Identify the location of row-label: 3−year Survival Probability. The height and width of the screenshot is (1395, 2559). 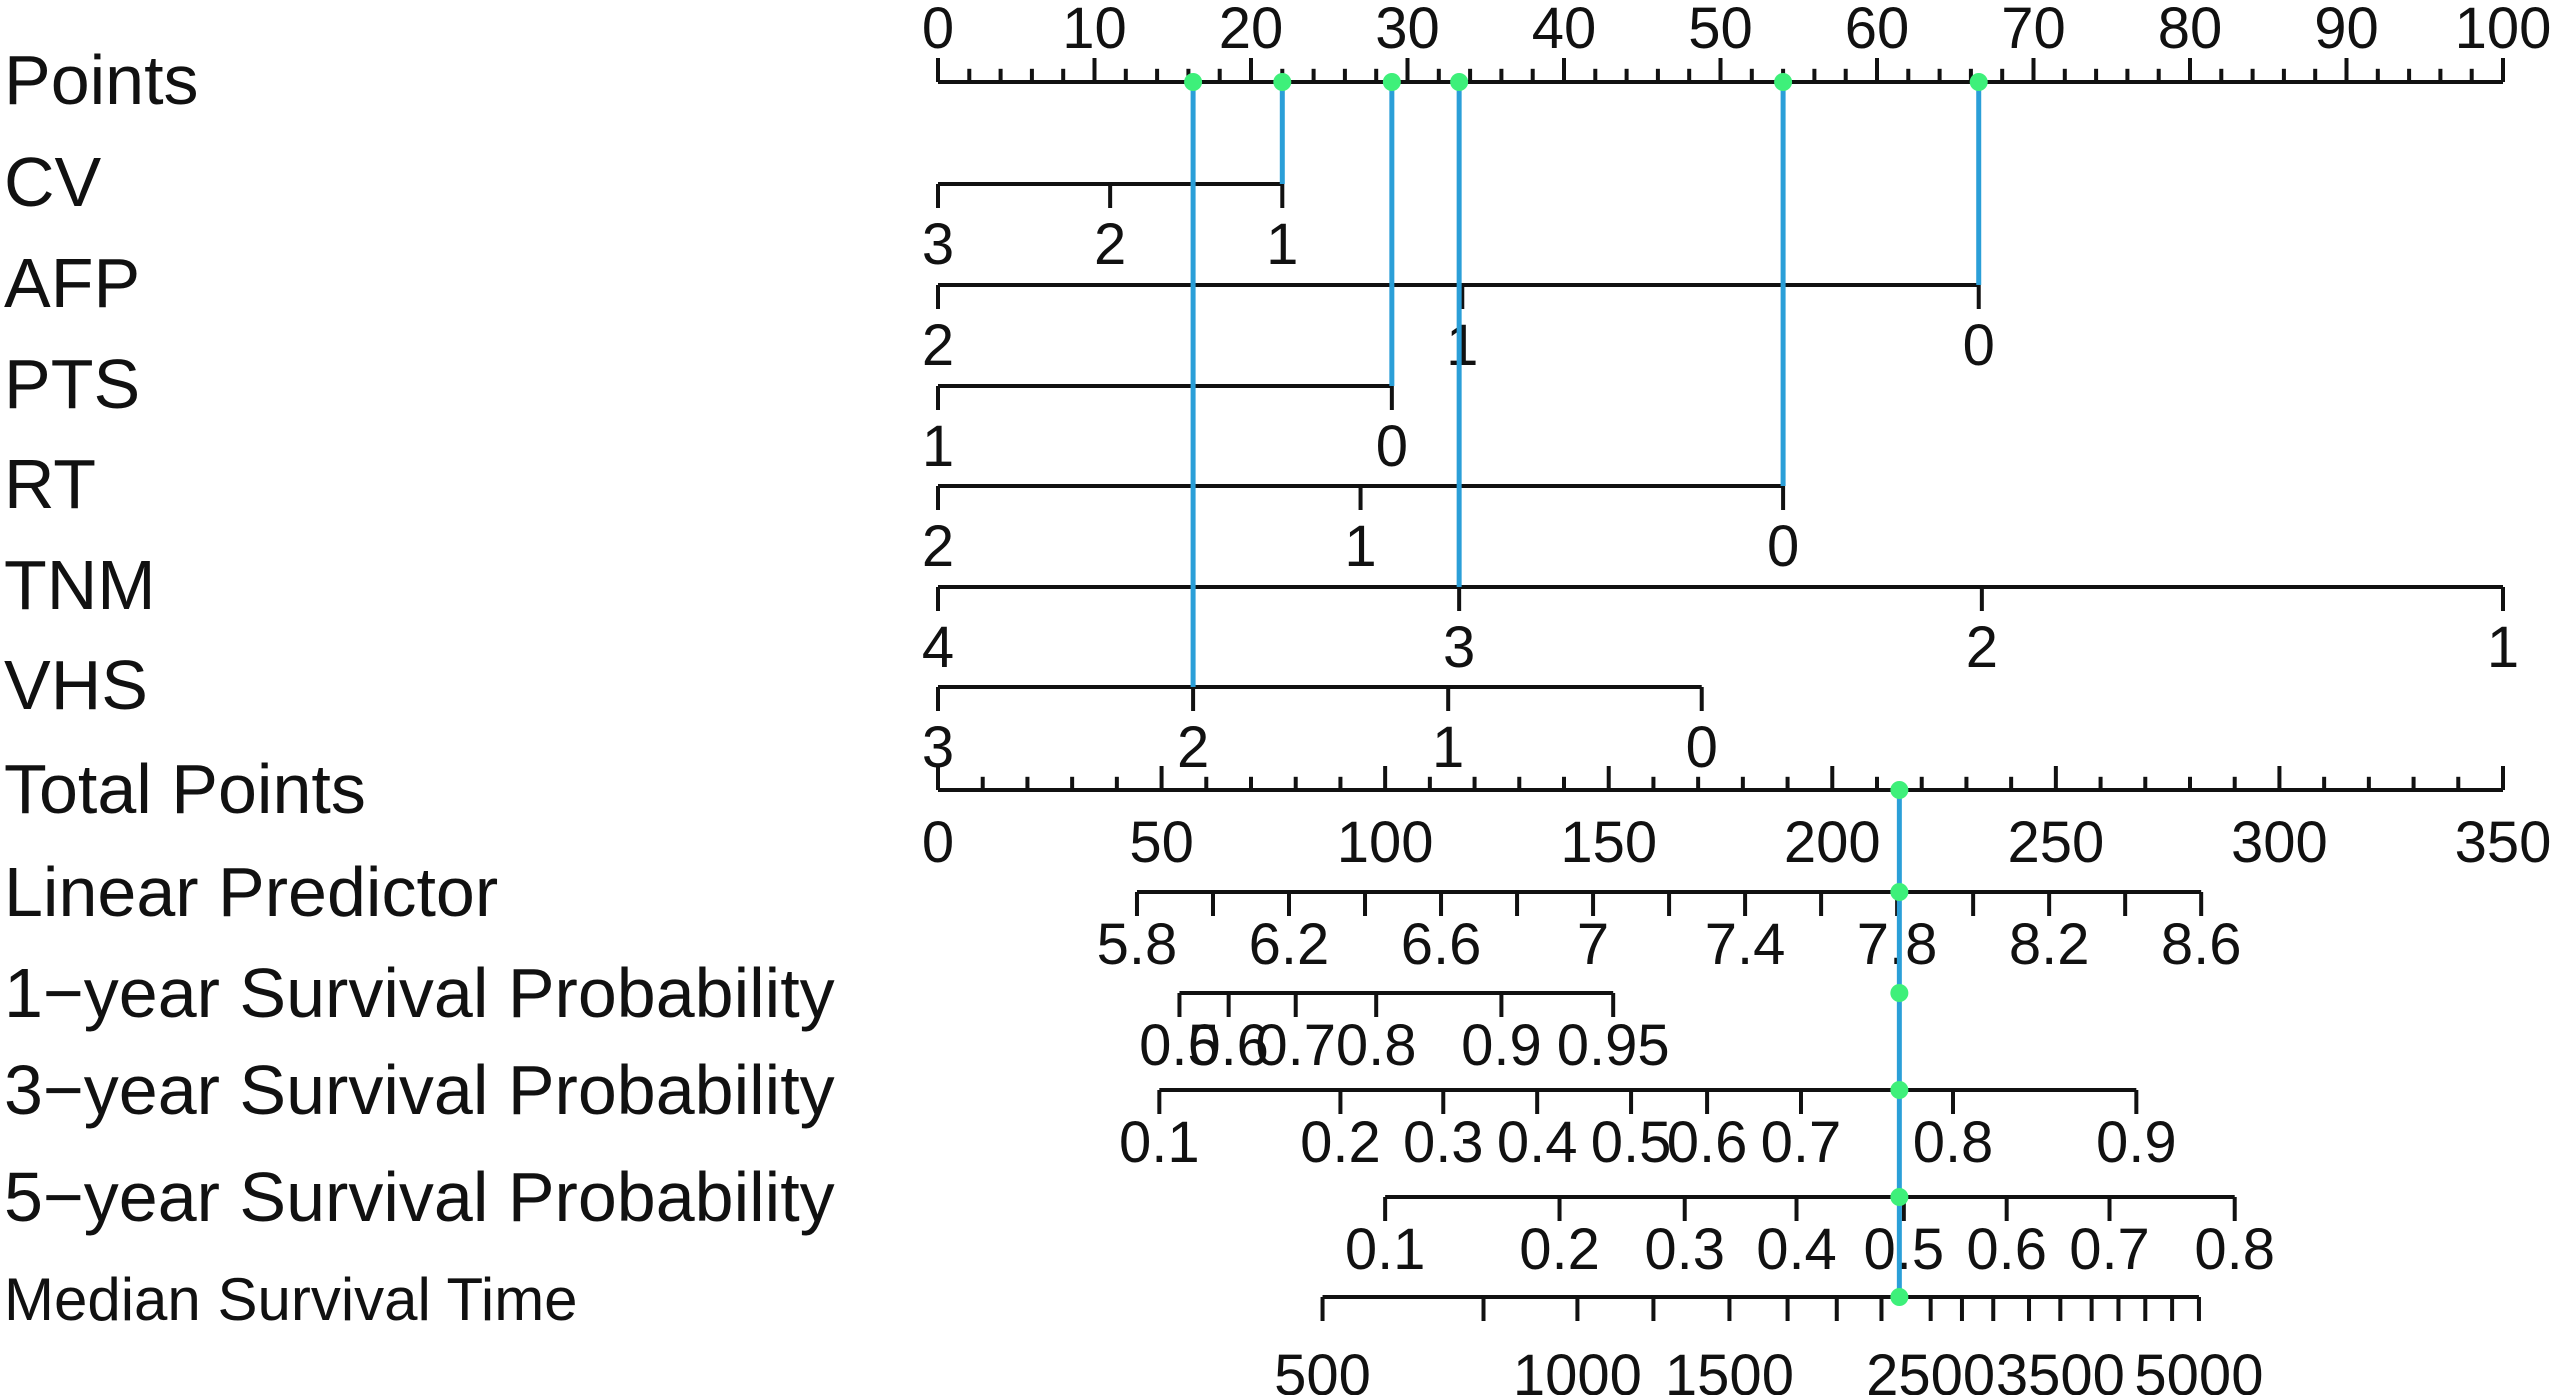
(419, 1090).